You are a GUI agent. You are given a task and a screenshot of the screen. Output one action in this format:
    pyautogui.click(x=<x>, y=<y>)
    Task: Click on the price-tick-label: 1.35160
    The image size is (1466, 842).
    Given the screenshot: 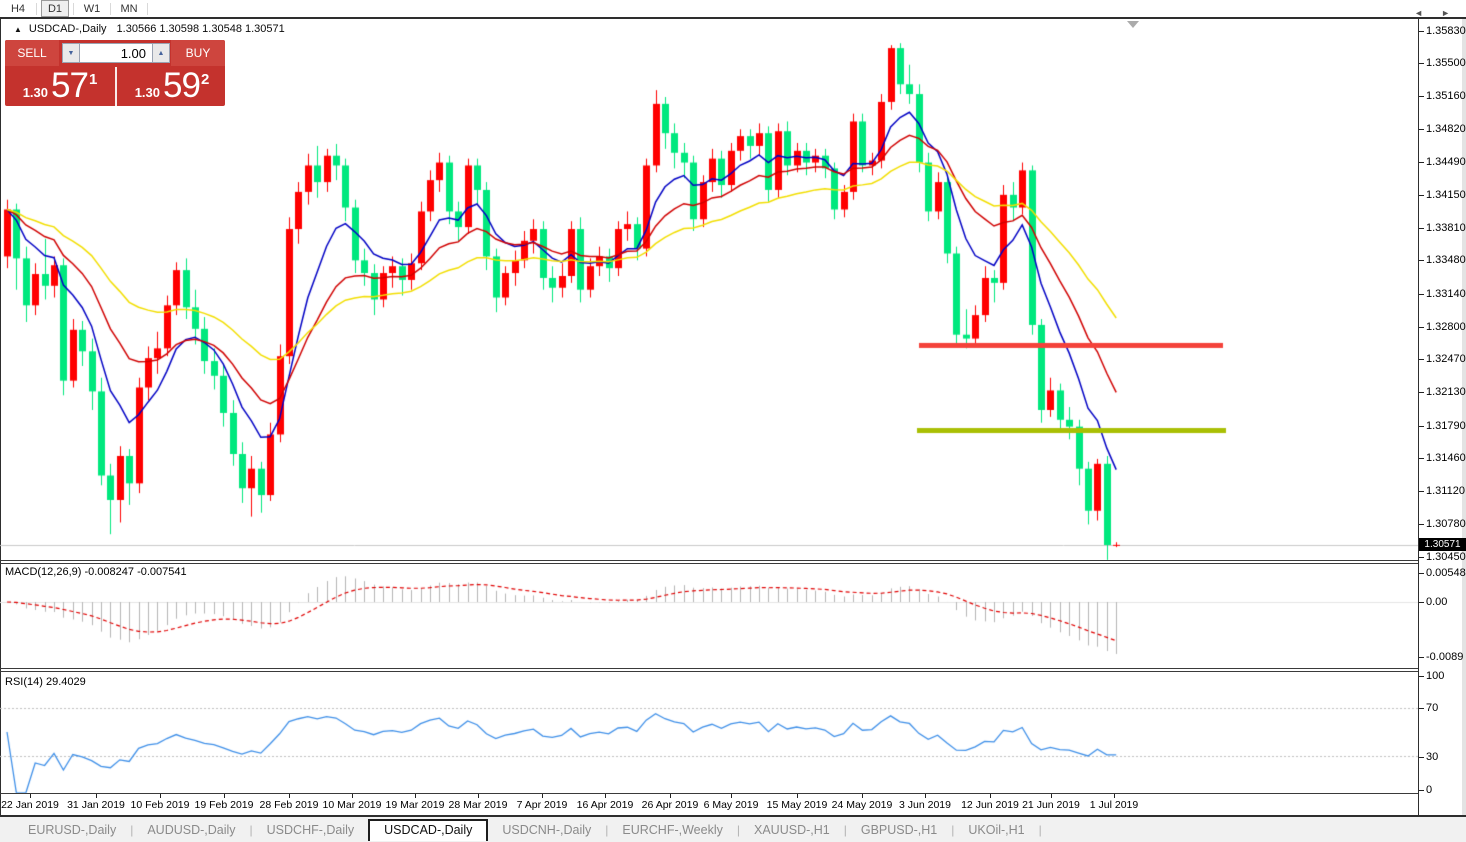 What is the action you would take?
    pyautogui.click(x=1442, y=96)
    